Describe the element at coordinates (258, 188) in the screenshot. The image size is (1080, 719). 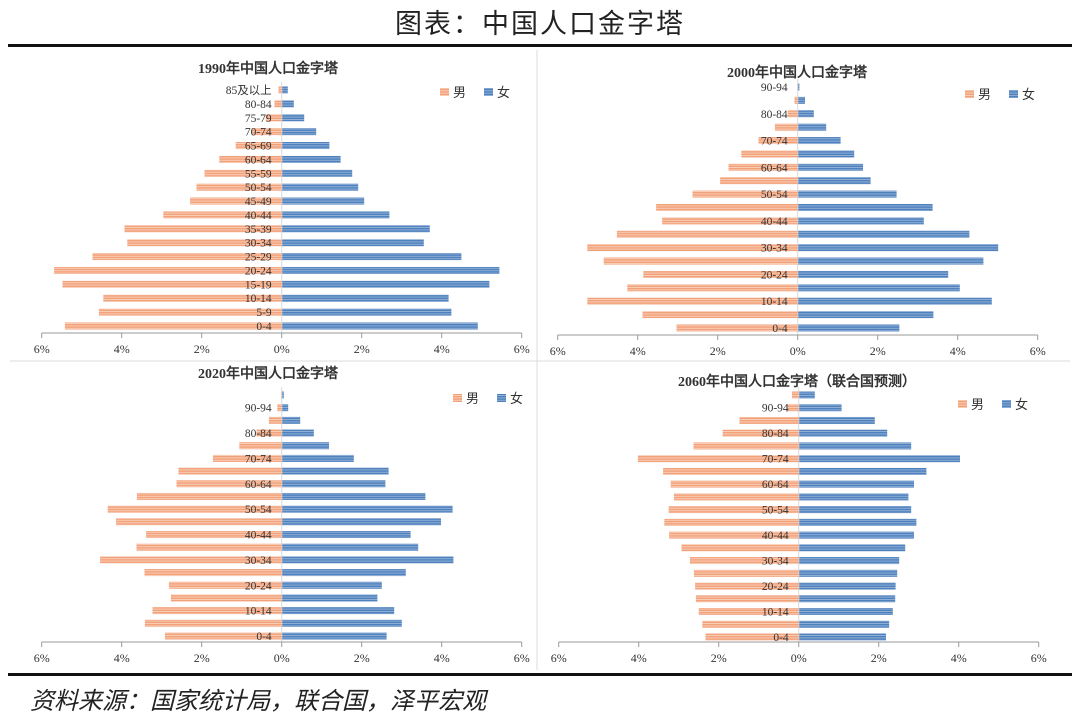
I see `category-label: 50-54` at that location.